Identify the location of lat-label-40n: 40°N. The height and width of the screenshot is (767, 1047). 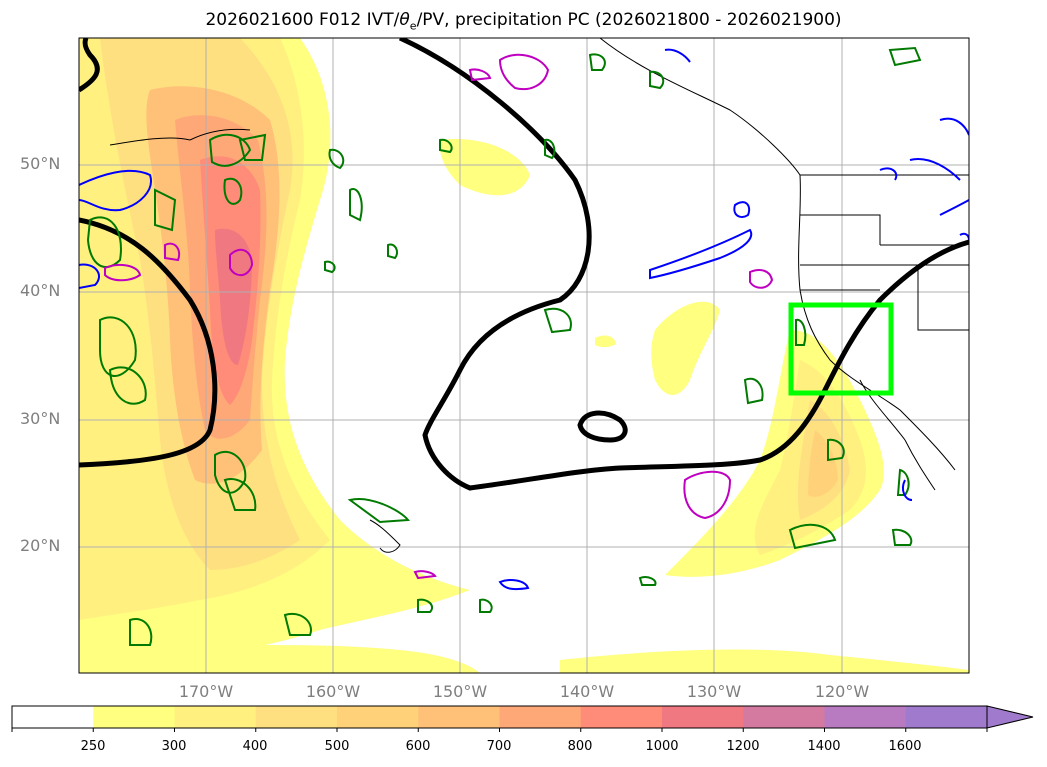
(40, 290).